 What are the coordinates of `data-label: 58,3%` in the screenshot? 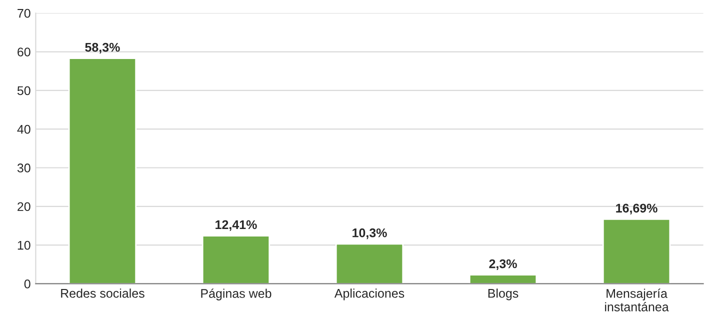 It's located at (102, 48).